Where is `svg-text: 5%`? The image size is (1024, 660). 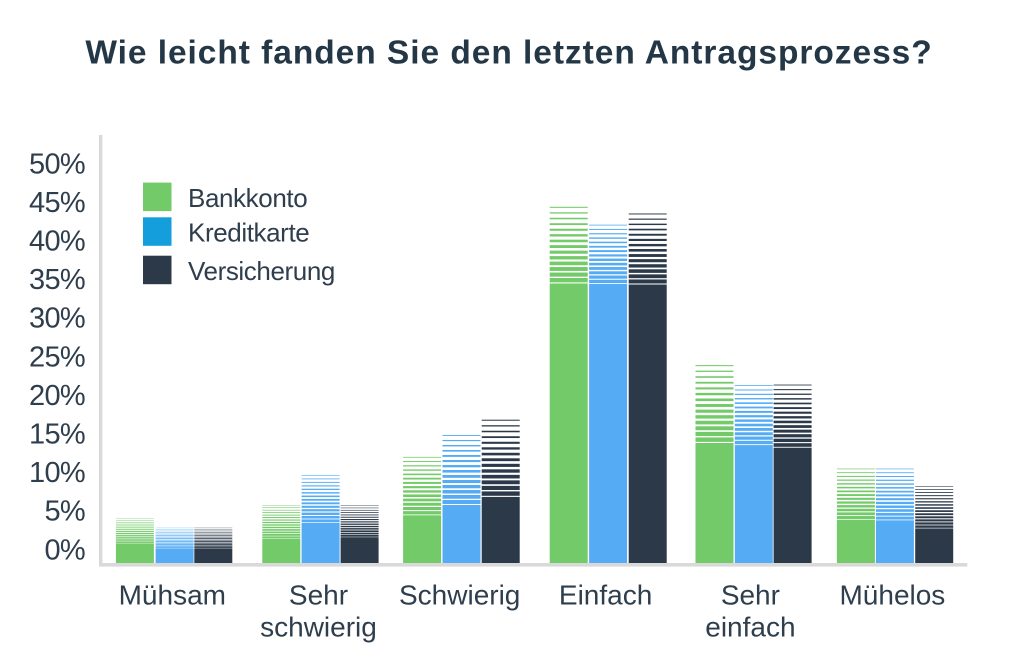
svg-text: 5% is located at coordinates (64, 512).